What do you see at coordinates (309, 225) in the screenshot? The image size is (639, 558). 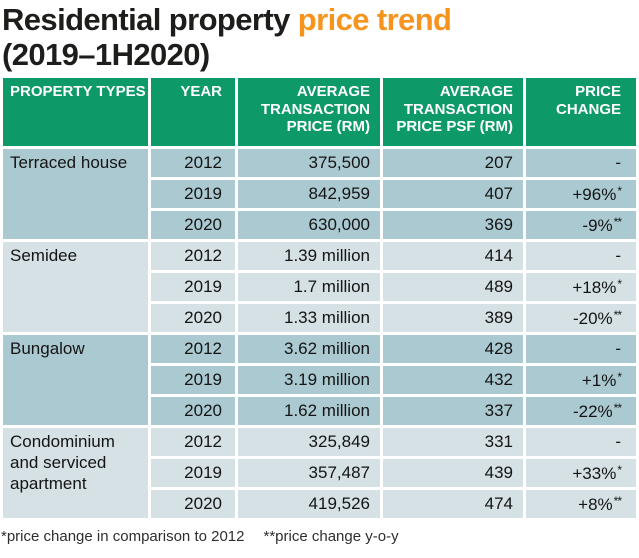 I see `avg-transaction-price-cell: 630,000` at bounding box center [309, 225].